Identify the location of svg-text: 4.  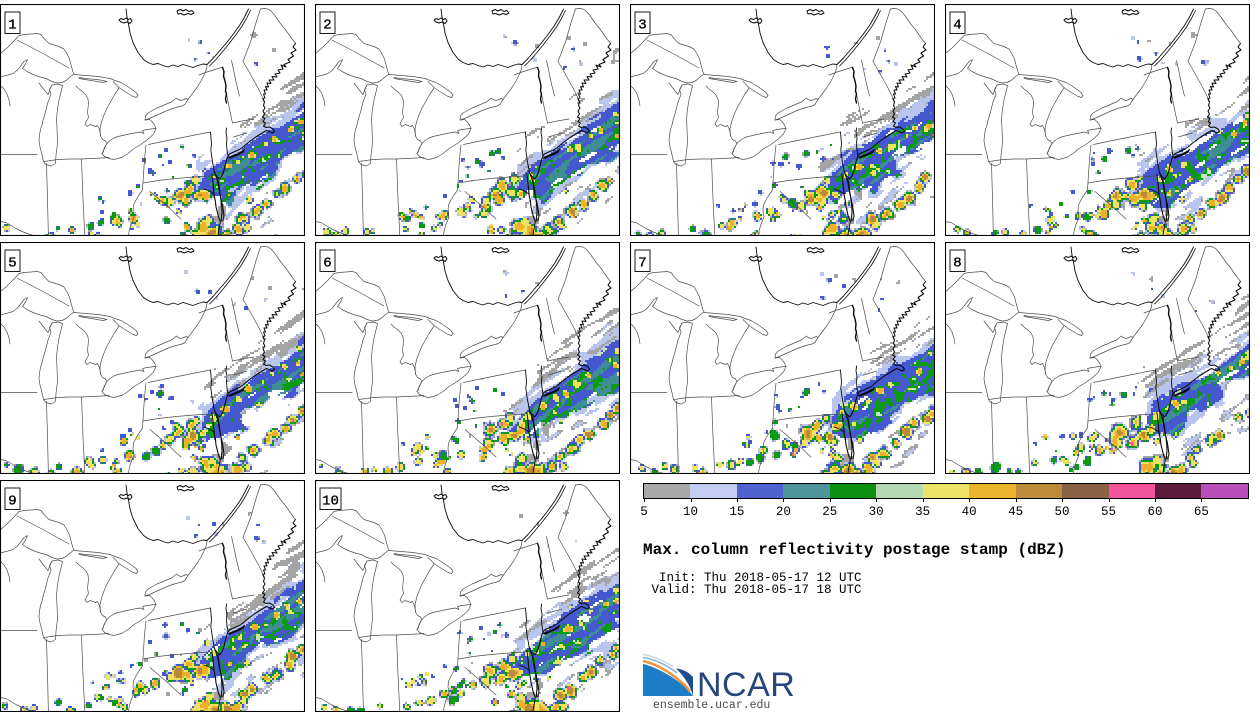
(957, 26).